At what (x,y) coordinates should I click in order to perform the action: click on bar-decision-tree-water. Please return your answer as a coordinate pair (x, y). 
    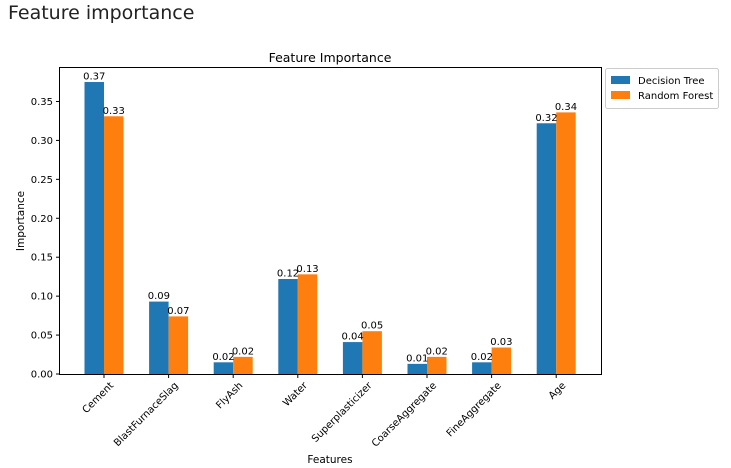
    Looking at the image, I should click on (288, 326).